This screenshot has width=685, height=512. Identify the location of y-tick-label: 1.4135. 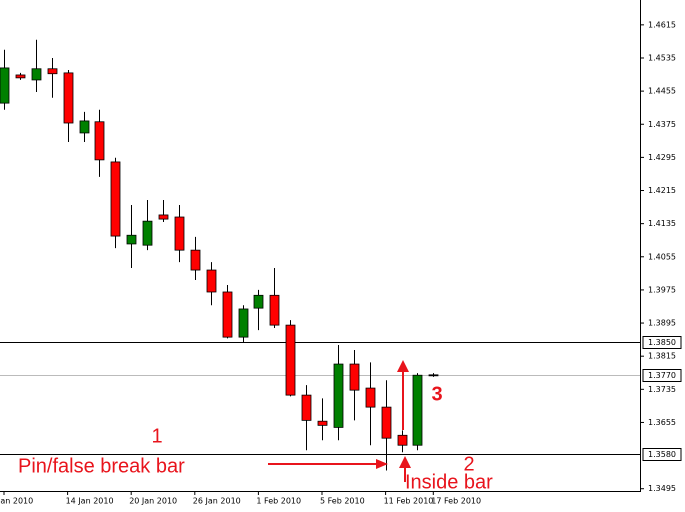
(662, 223).